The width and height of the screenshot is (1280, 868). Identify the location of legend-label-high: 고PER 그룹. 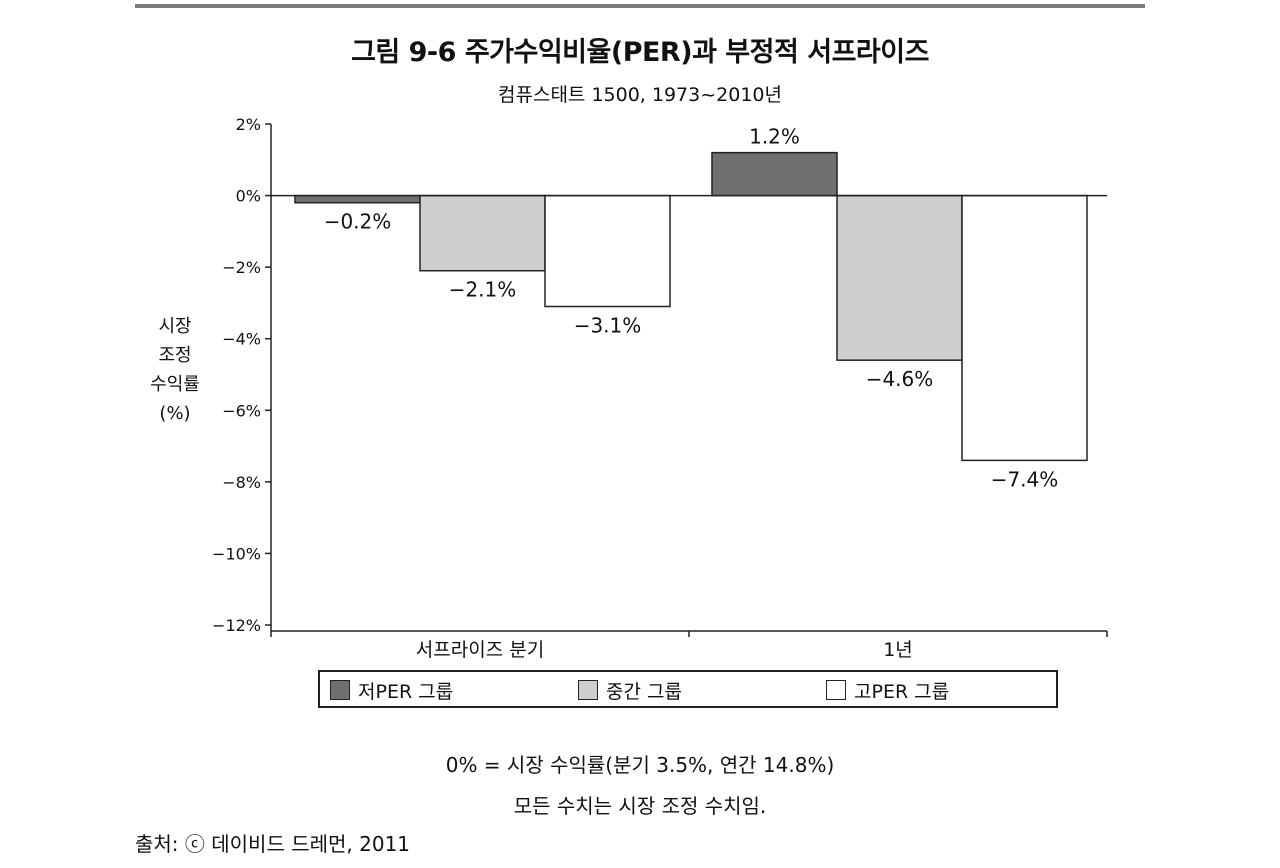
(902, 691).